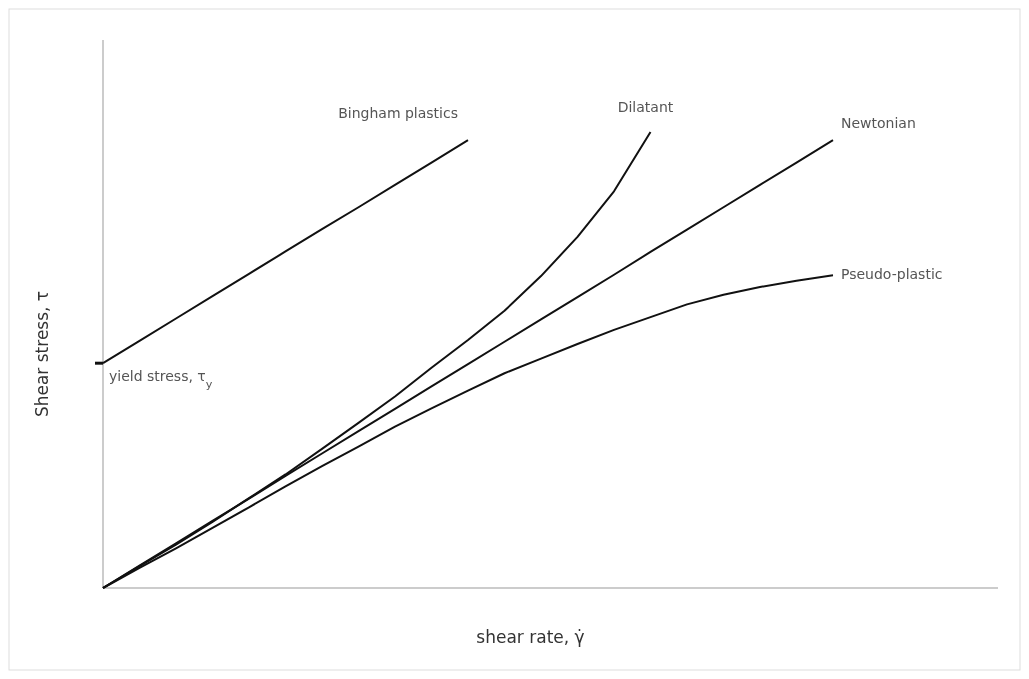  Describe the element at coordinates (645, 107) in the screenshot. I see `series-label: Dilatant` at that location.